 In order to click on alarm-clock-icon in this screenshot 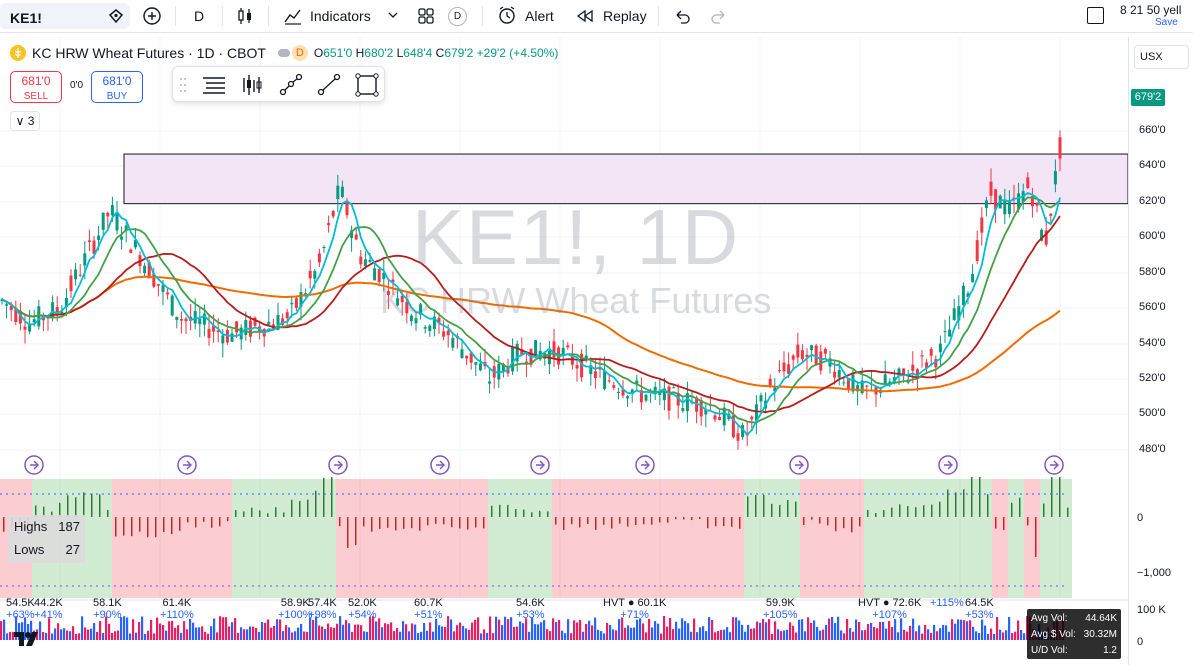, I will do `click(507, 15)`.